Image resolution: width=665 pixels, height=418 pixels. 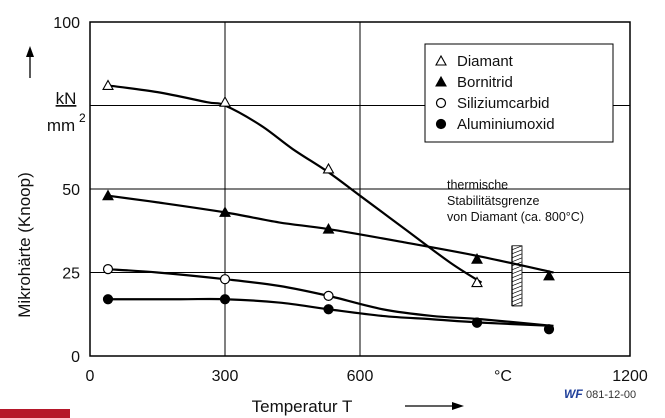 I want to click on y-tick-label: 0, so click(x=75, y=357).